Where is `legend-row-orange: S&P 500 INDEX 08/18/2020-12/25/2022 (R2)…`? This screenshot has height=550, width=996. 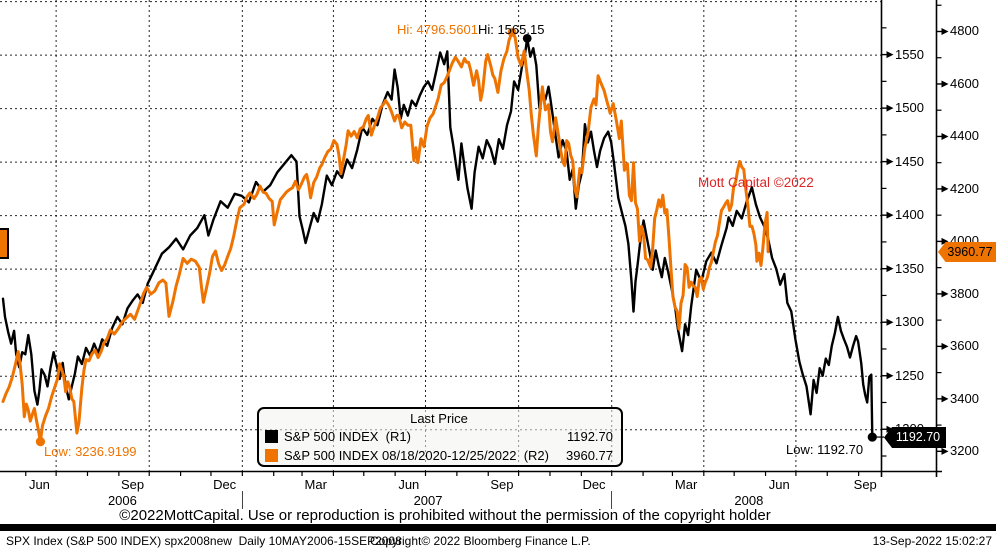
legend-row-orange: S&P 500 INDEX 08/18/2020-12/25/2022 (R2)… is located at coordinates (439, 455).